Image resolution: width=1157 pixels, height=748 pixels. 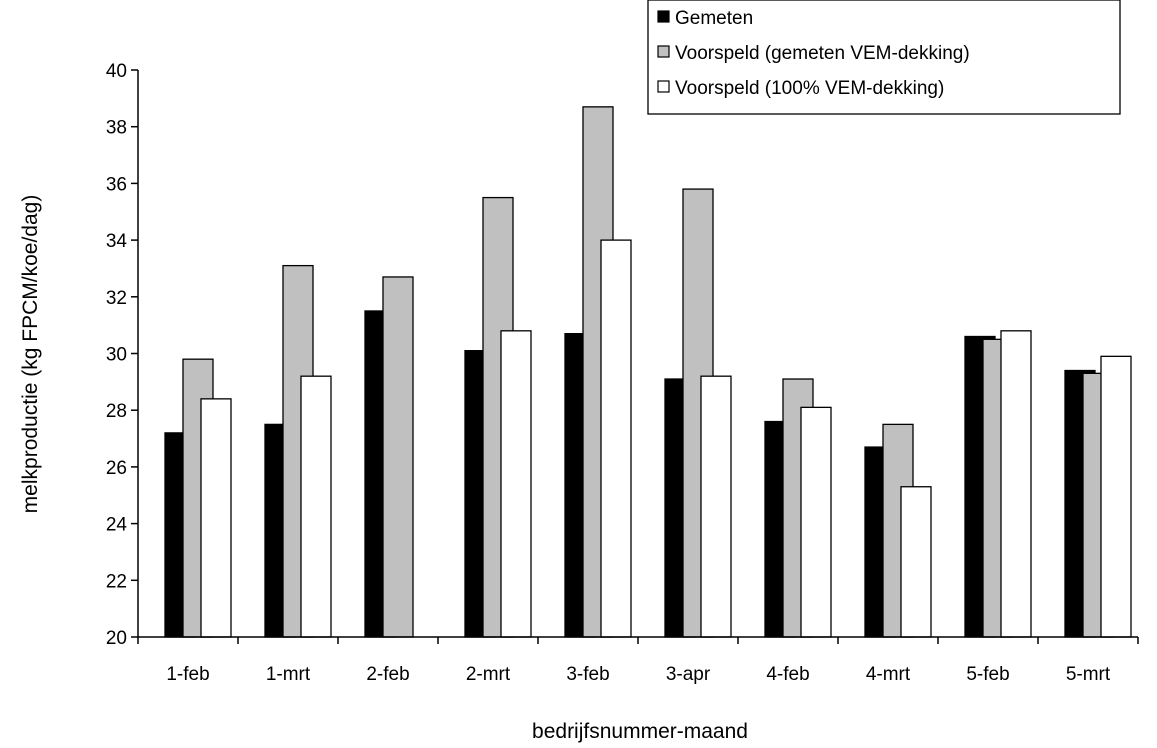 I want to click on y-tick-label: 24, so click(x=117, y=525).